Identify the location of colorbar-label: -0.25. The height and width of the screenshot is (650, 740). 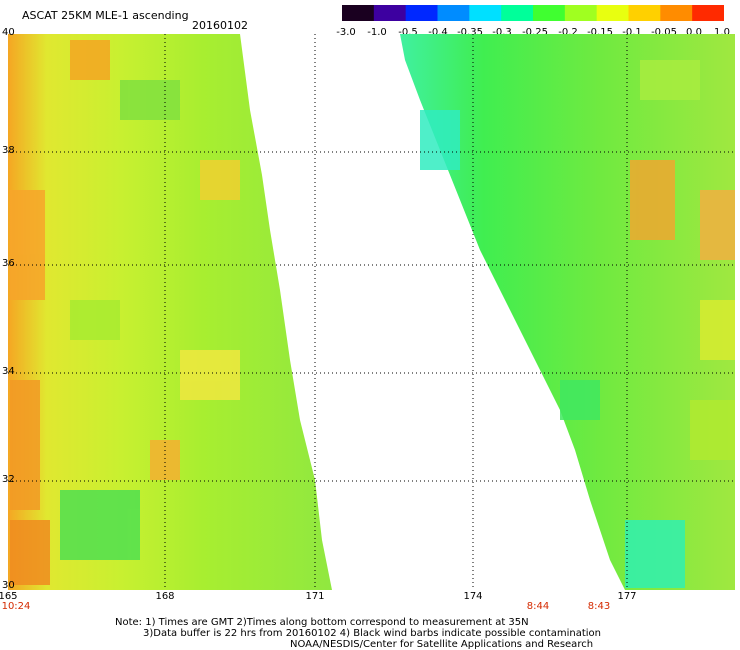
(535, 32).